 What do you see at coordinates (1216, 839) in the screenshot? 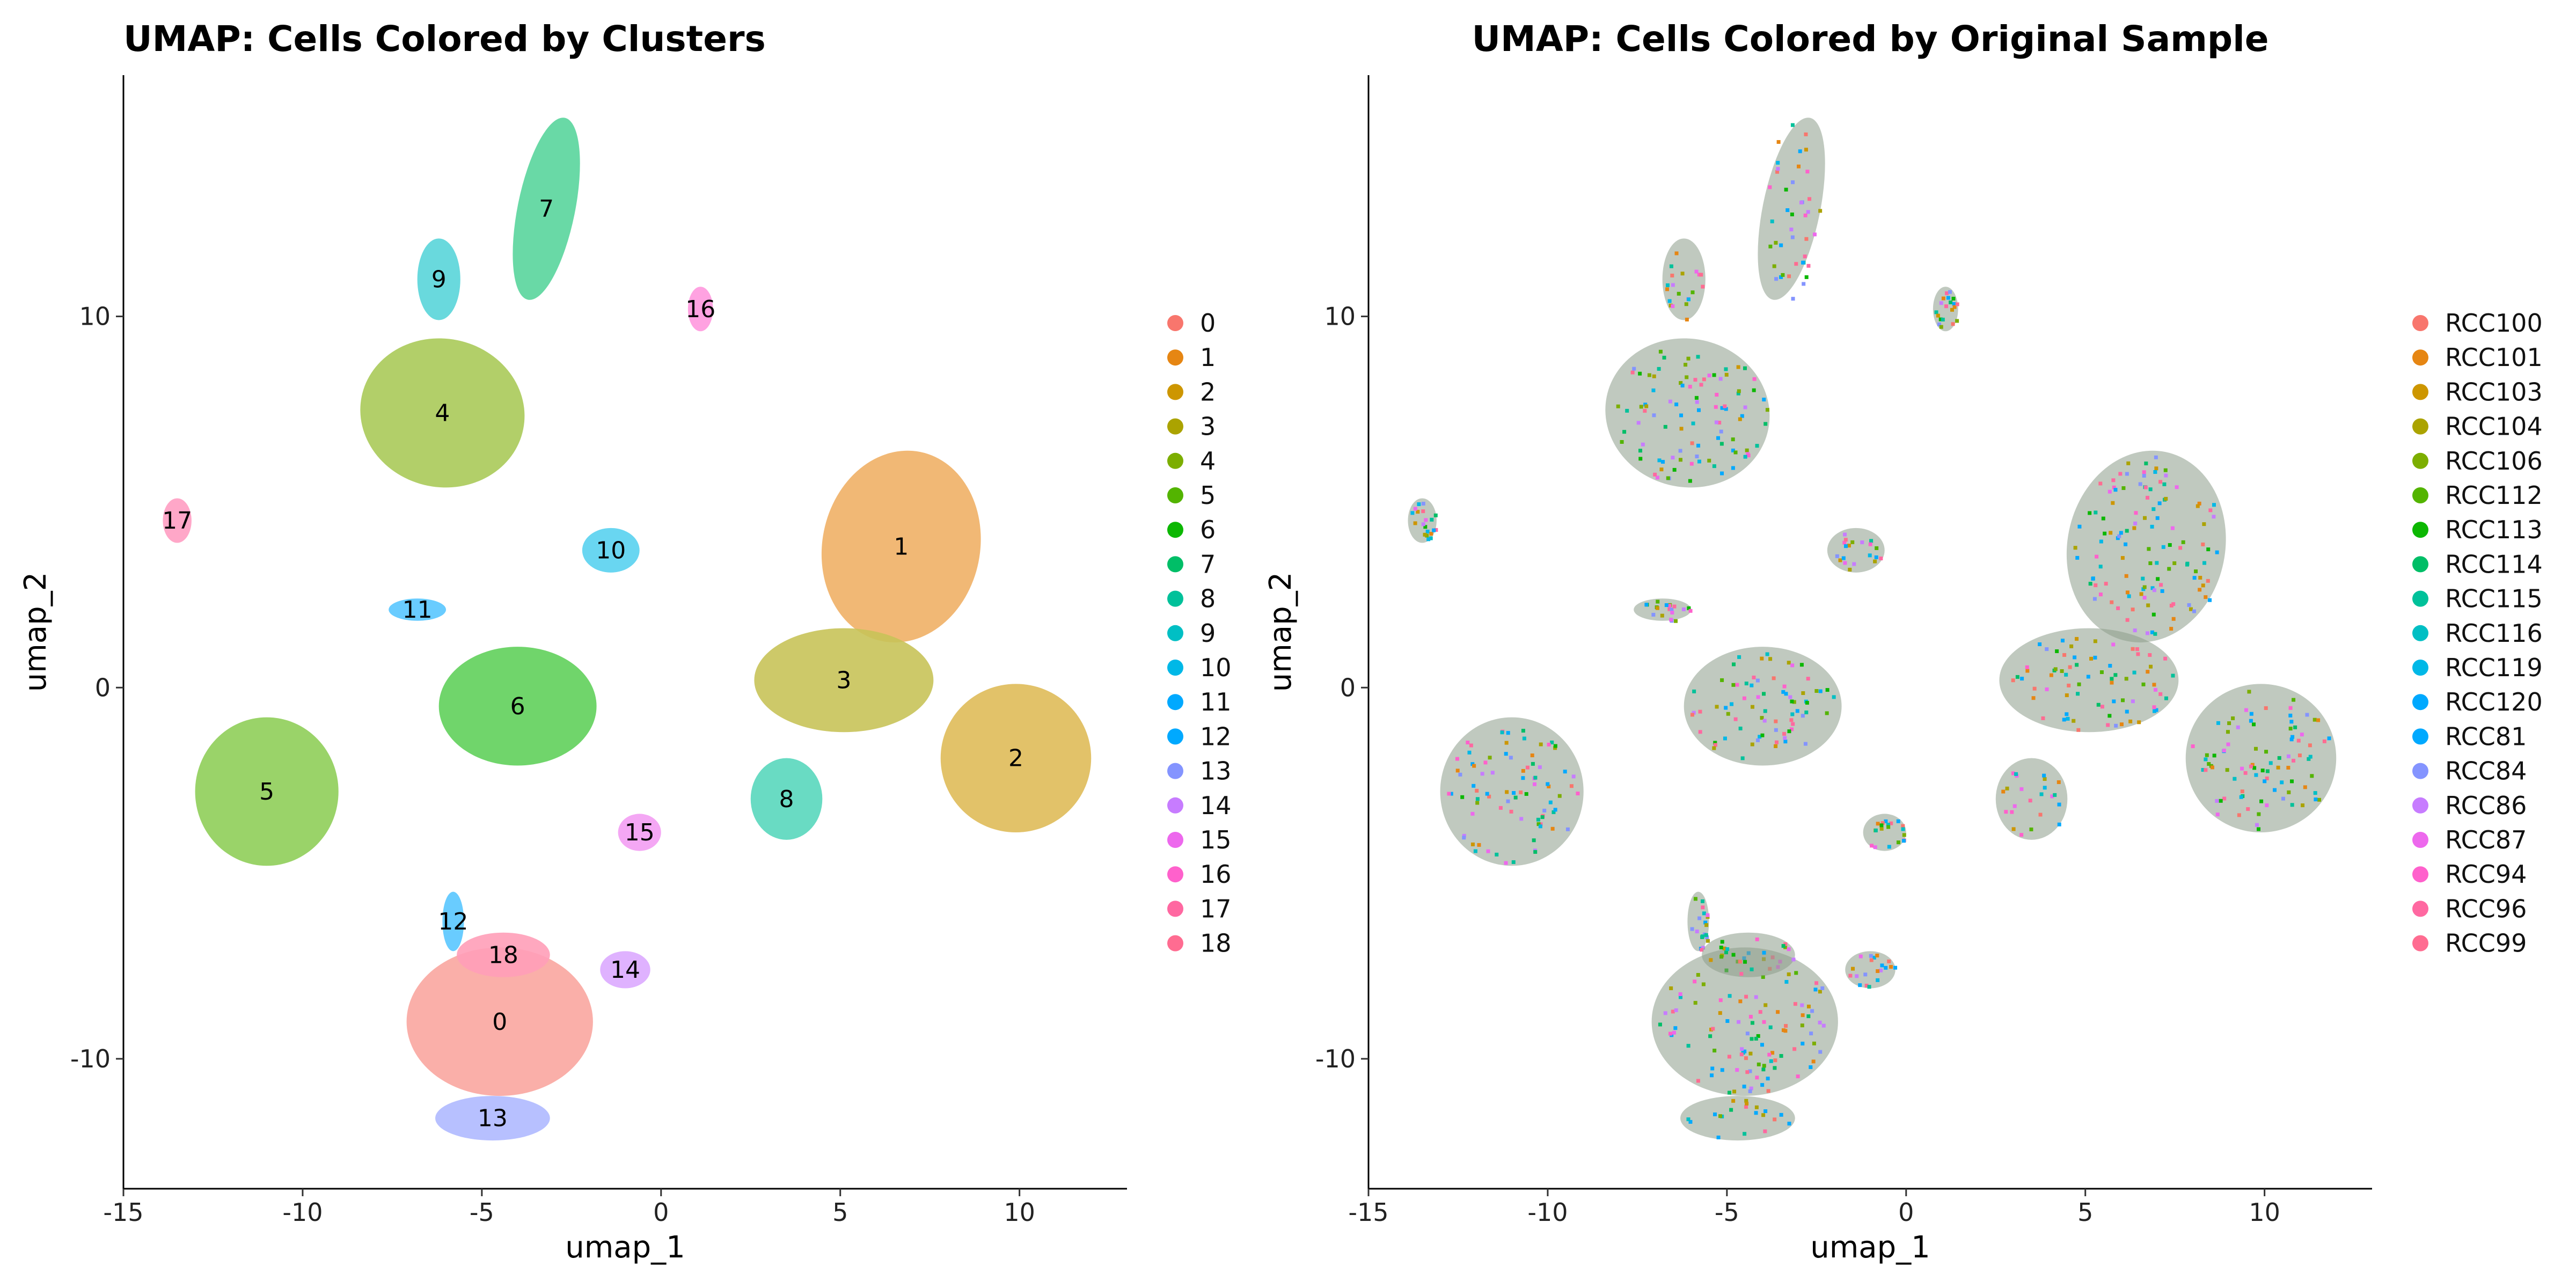
I see `legend-label: 15` at bounding box center [1216, 839].